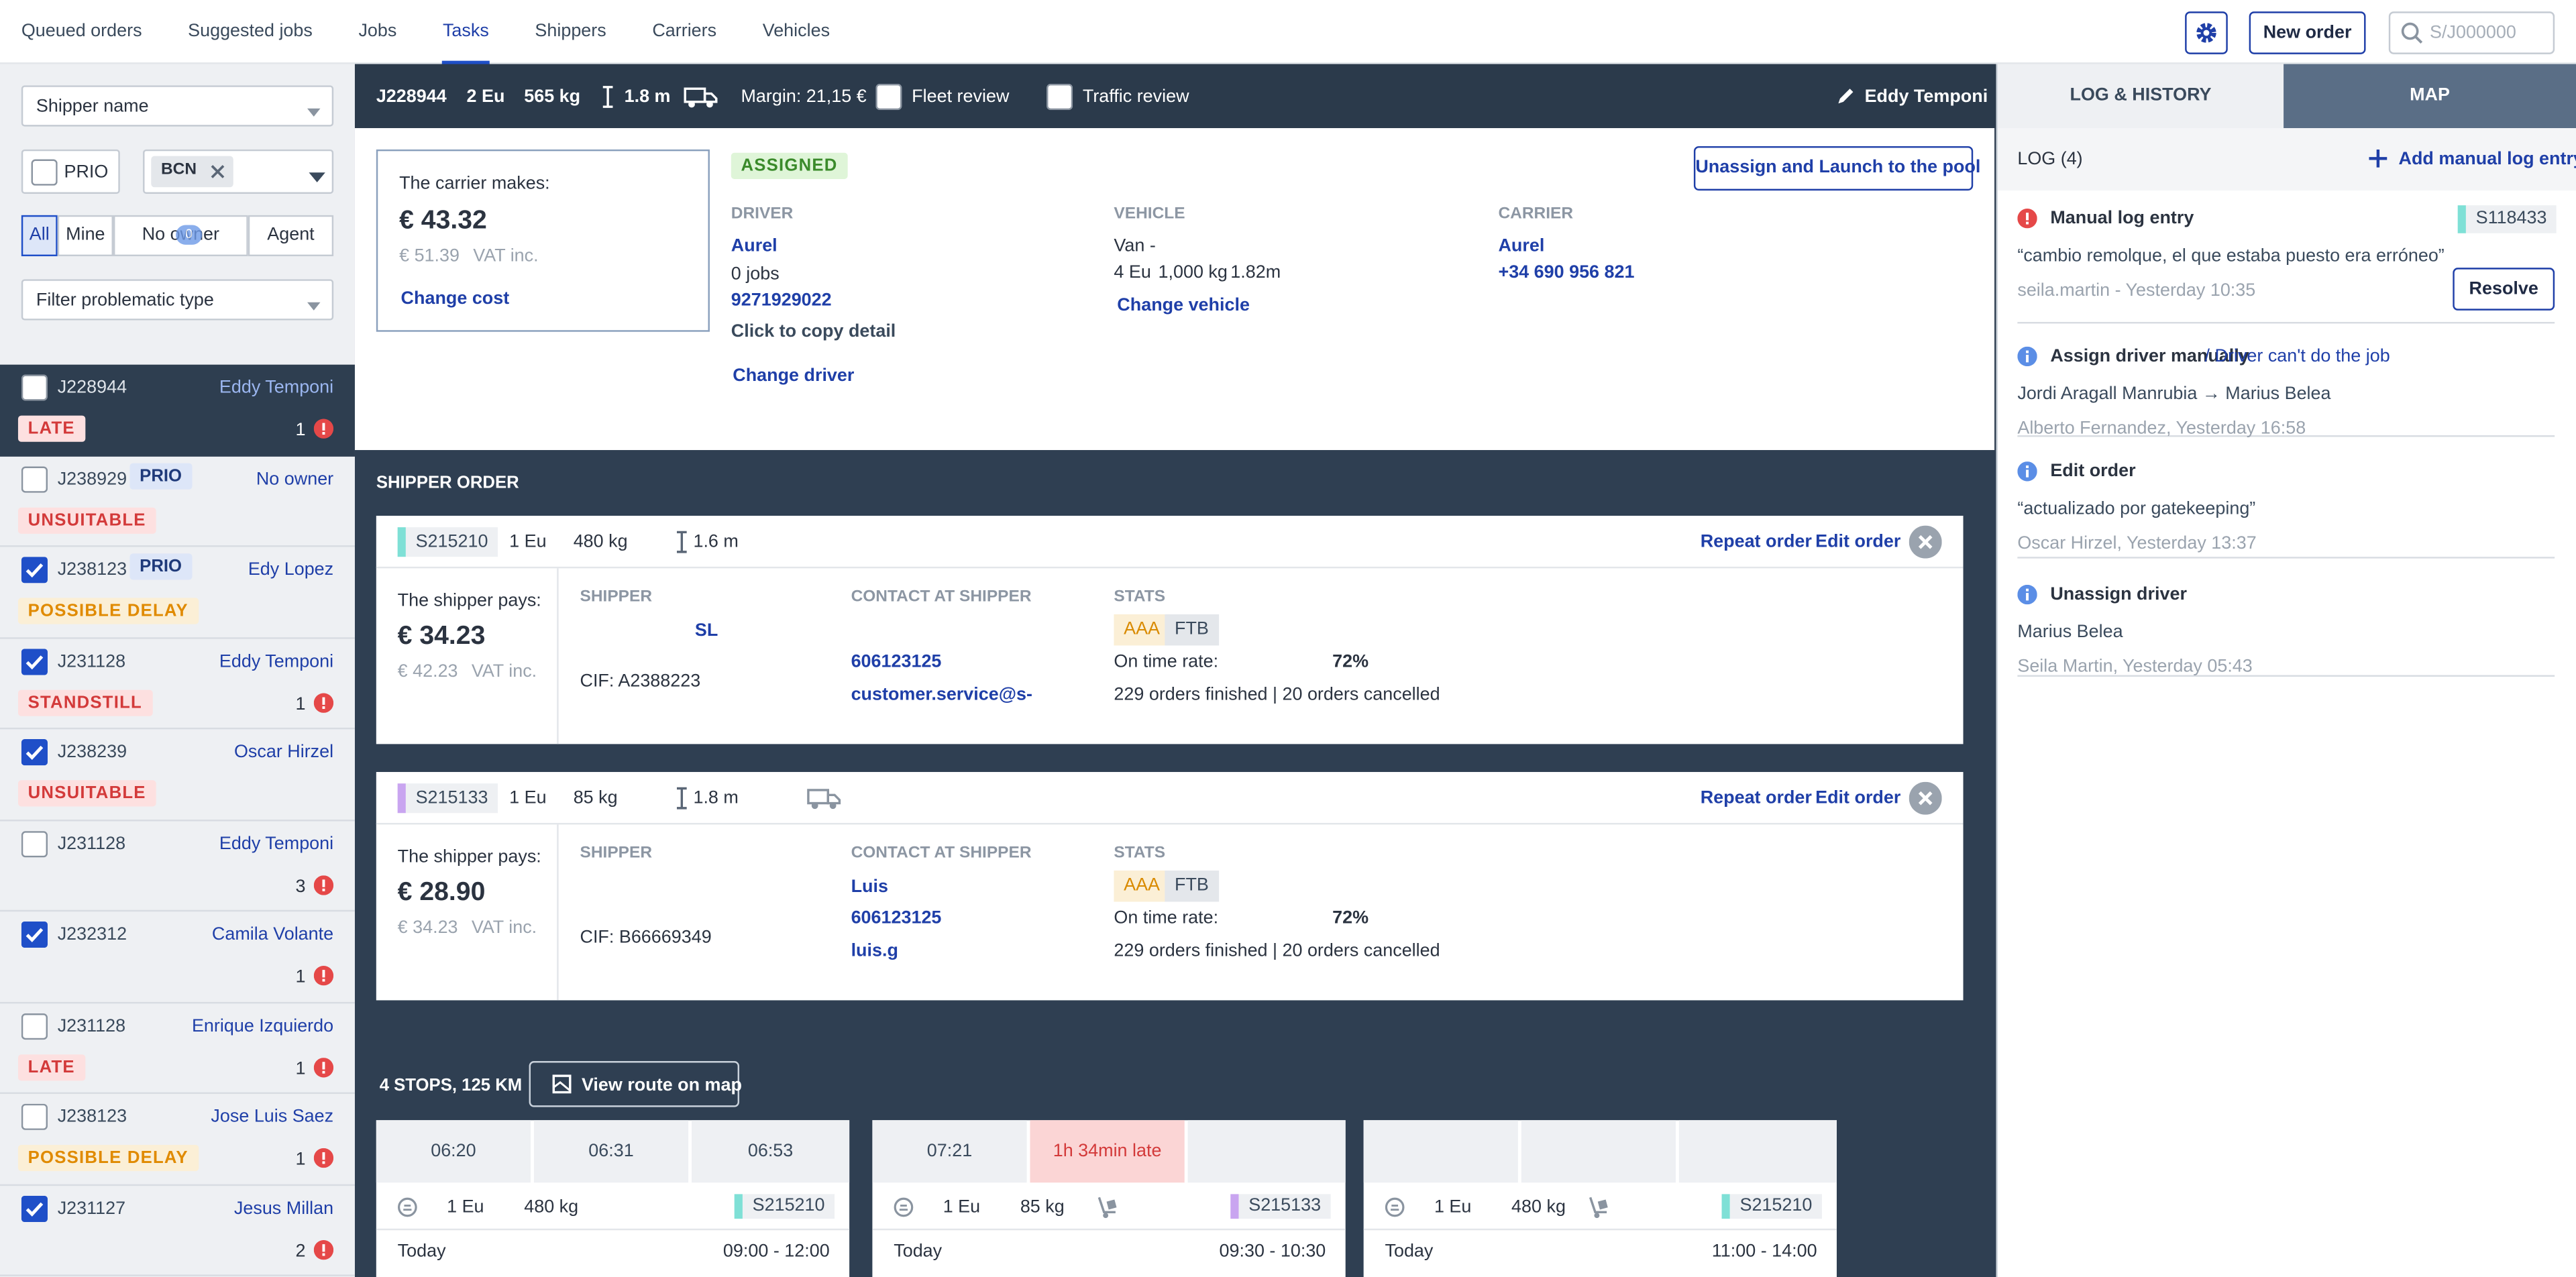  What do you see at coordinates (177, 300) in the screenshot?
I see `problem-filter-select: Filter problematic type` at bounding box center [177, 300].